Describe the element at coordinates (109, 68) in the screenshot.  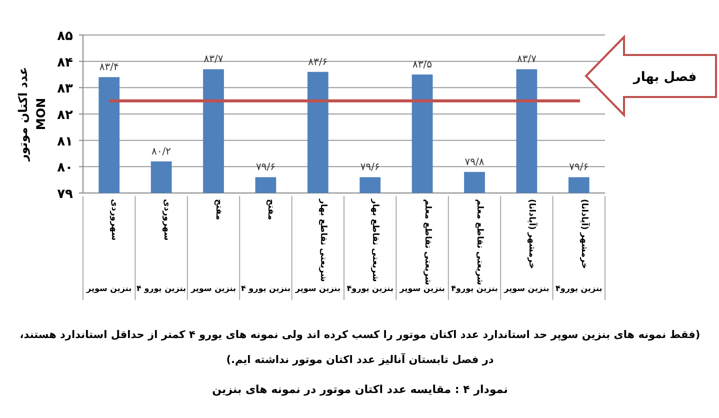
I see `data-label: ۸۳/۴` at that location.